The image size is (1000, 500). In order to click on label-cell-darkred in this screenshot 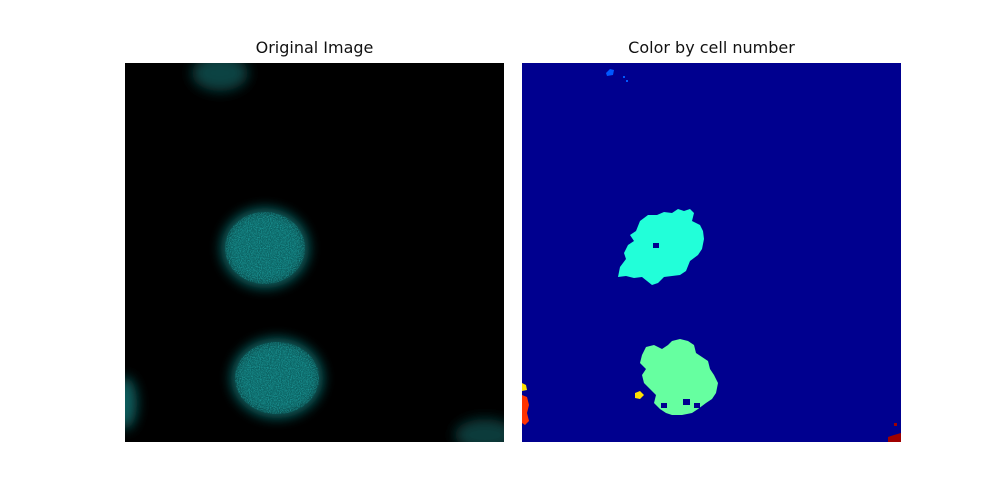, I will do `click(894, 437)`.